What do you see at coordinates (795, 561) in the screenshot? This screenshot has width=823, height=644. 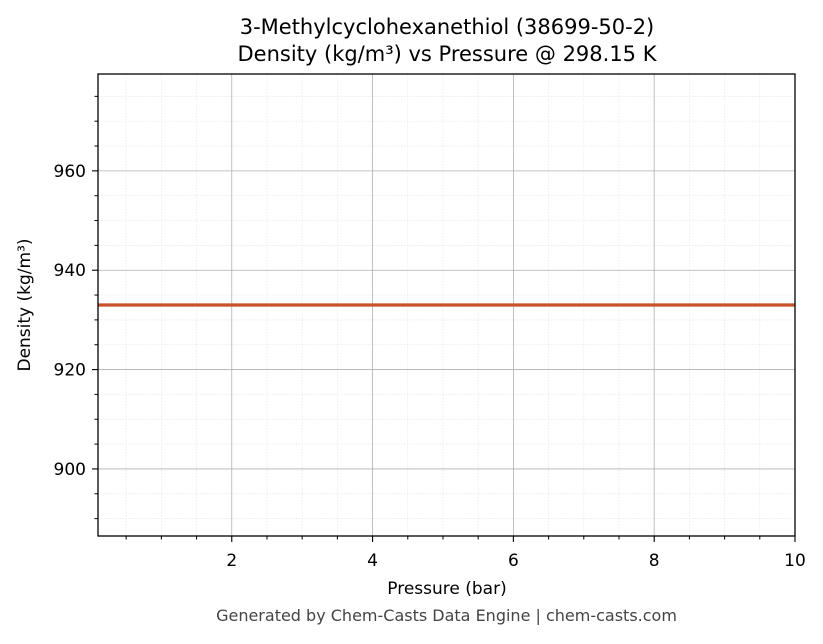 I see `x-tick-label: 10` at bounding box center [795, 561].